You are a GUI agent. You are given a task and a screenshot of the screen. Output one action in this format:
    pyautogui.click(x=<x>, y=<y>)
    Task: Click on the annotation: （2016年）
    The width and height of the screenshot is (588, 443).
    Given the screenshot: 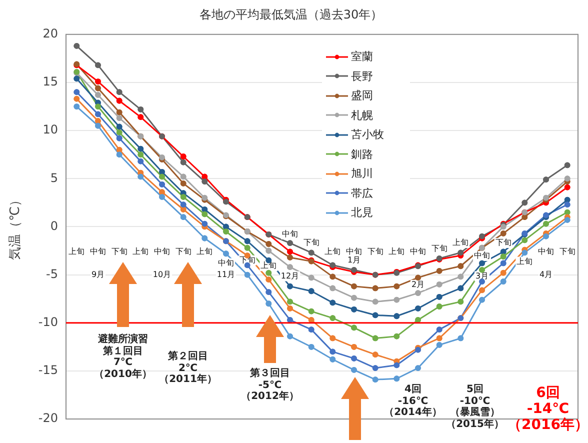 What is the action you would take?
    pyautogui.click(x=548, y=425)
    